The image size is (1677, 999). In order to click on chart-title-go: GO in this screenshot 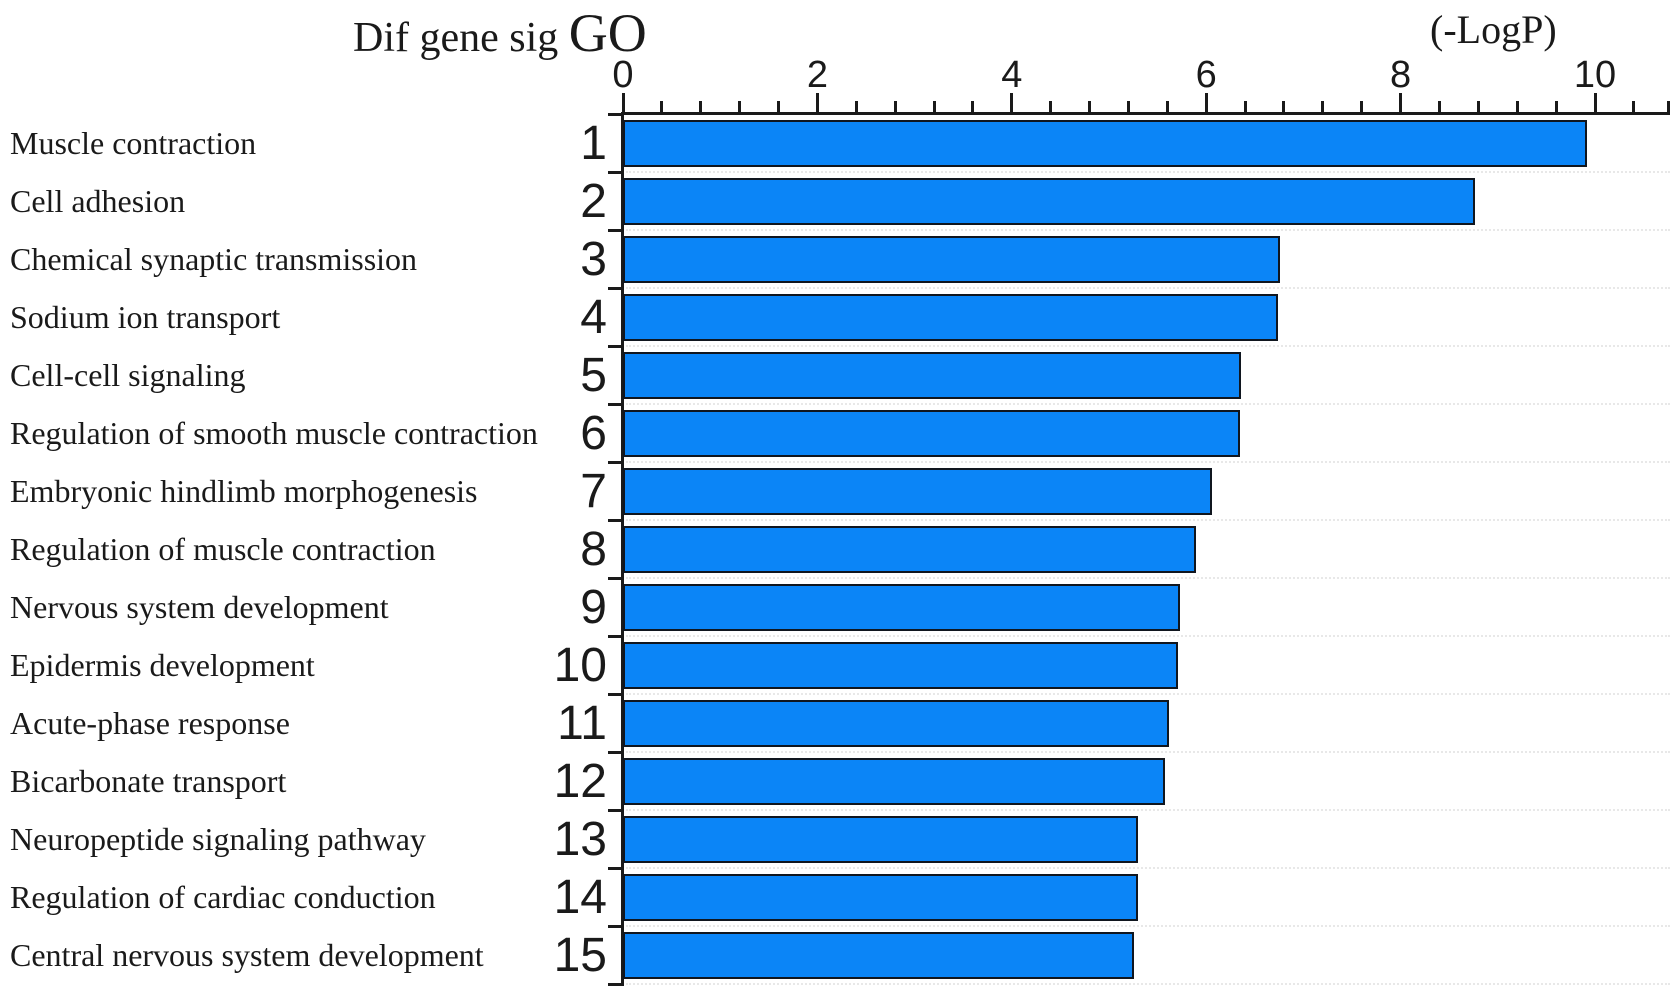, I will do `click(607, 33)`.